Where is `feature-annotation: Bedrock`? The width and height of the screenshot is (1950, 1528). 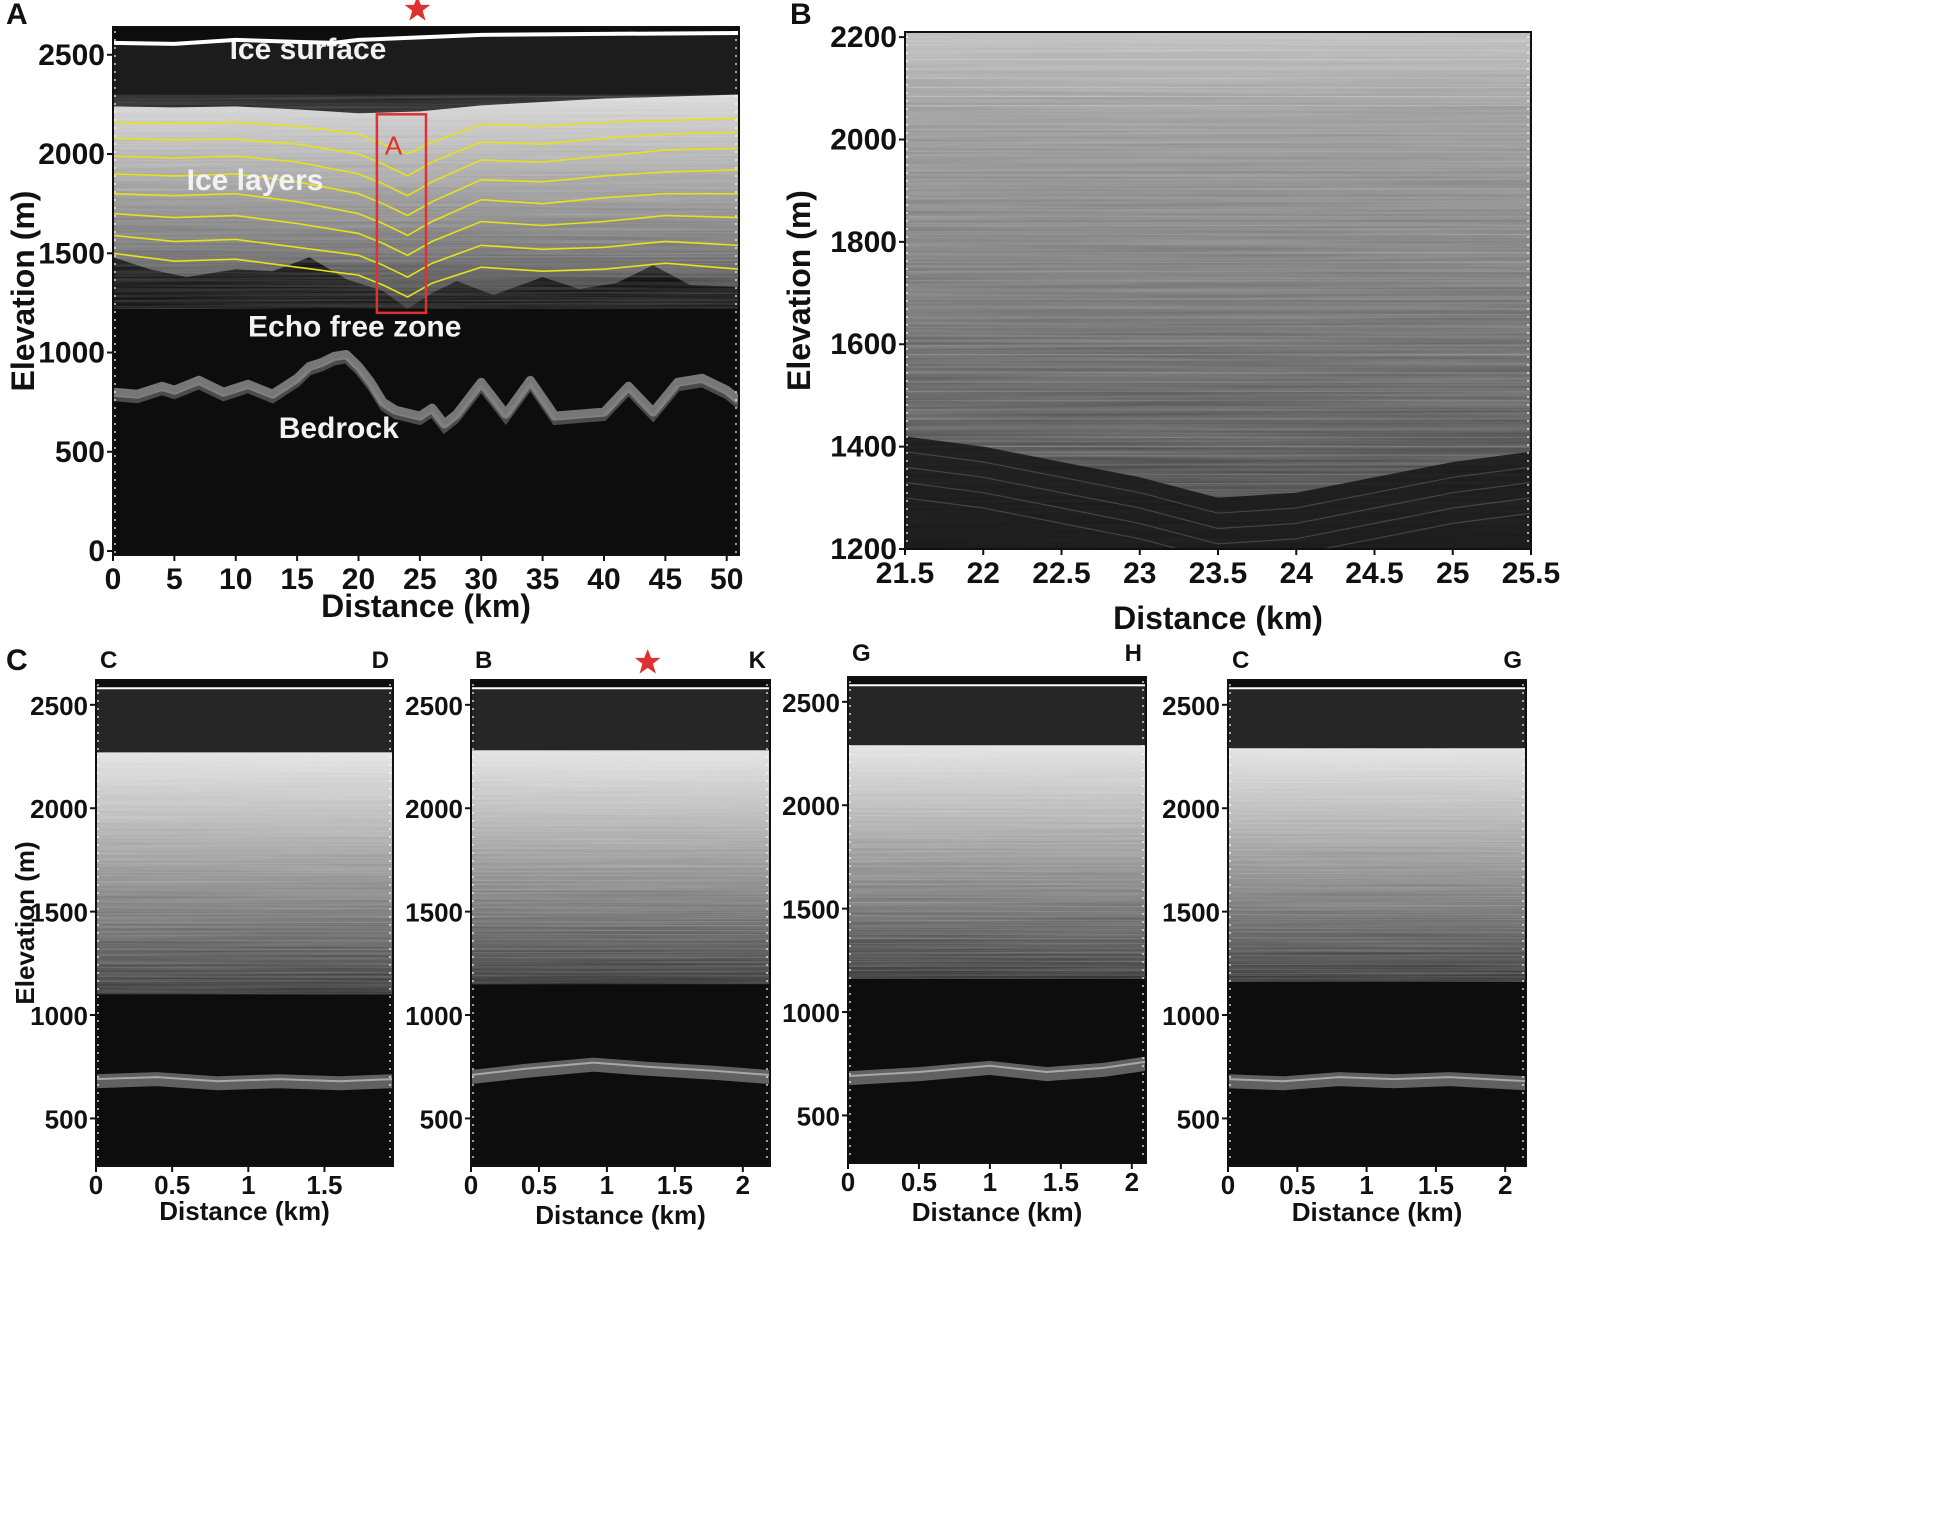 feature-annotation: Bedrock is located at coordinates (339, 428).